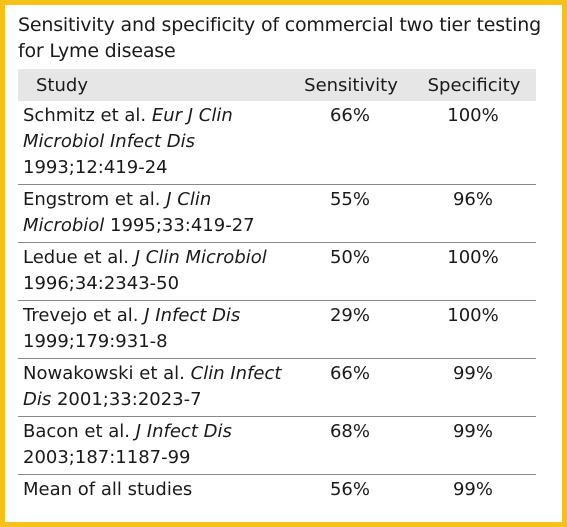  What do you see at coordinates (101, 283) in the screenshot?
I see `study-citation: 1996;34:2343-50` at bounding box center [101, 283].